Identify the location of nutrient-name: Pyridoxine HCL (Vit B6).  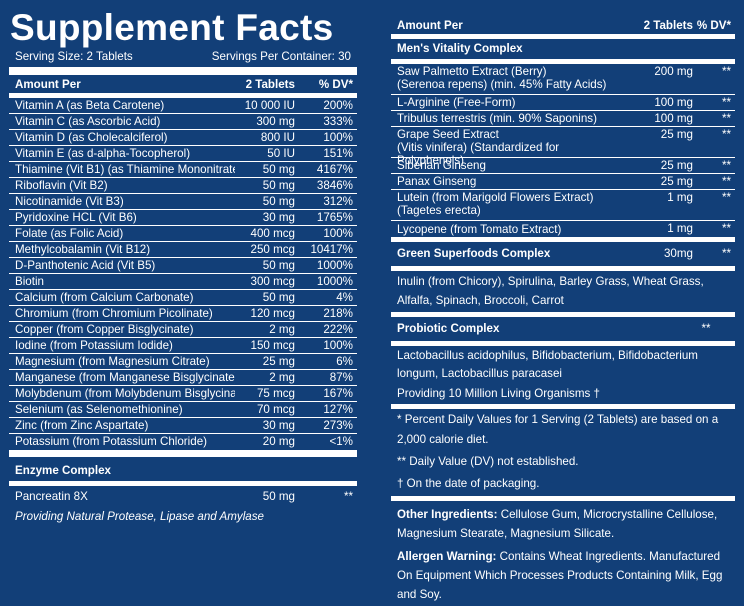
(76, 217).